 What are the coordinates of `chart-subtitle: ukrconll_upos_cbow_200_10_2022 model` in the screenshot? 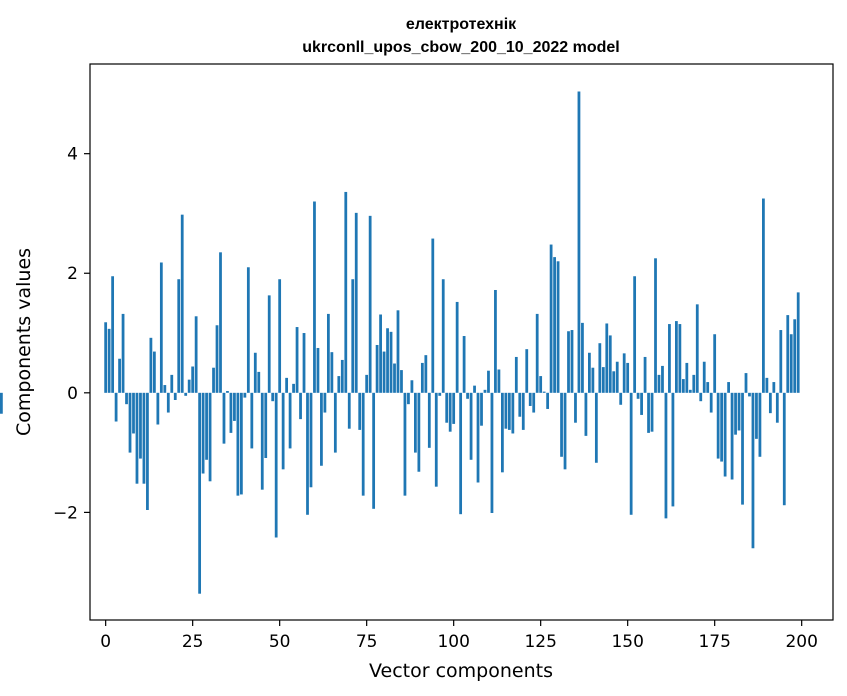 It's located at (460, 47).